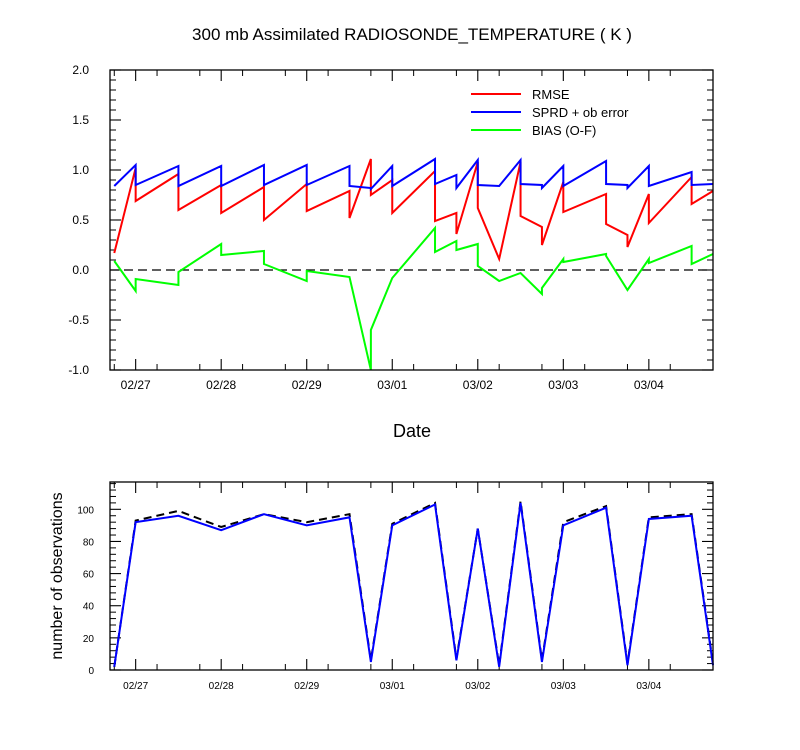  What do you see at coordinates (78, 320) in the screenshot?
I see `top-y-tick-label: -0.5` at bounding box center [78, 320].